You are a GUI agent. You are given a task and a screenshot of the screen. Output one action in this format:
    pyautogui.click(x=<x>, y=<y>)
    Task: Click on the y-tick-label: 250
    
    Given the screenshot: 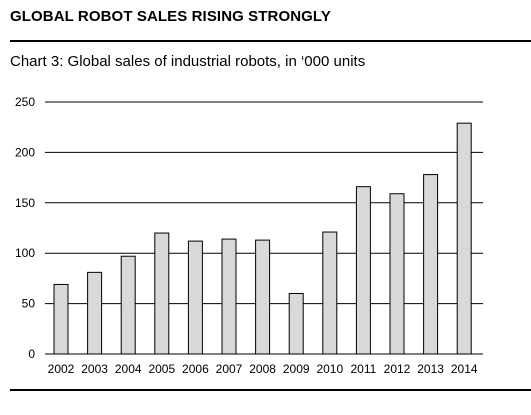 What is the action you would take?
    pyautogui.click(x=25, y=102)
    